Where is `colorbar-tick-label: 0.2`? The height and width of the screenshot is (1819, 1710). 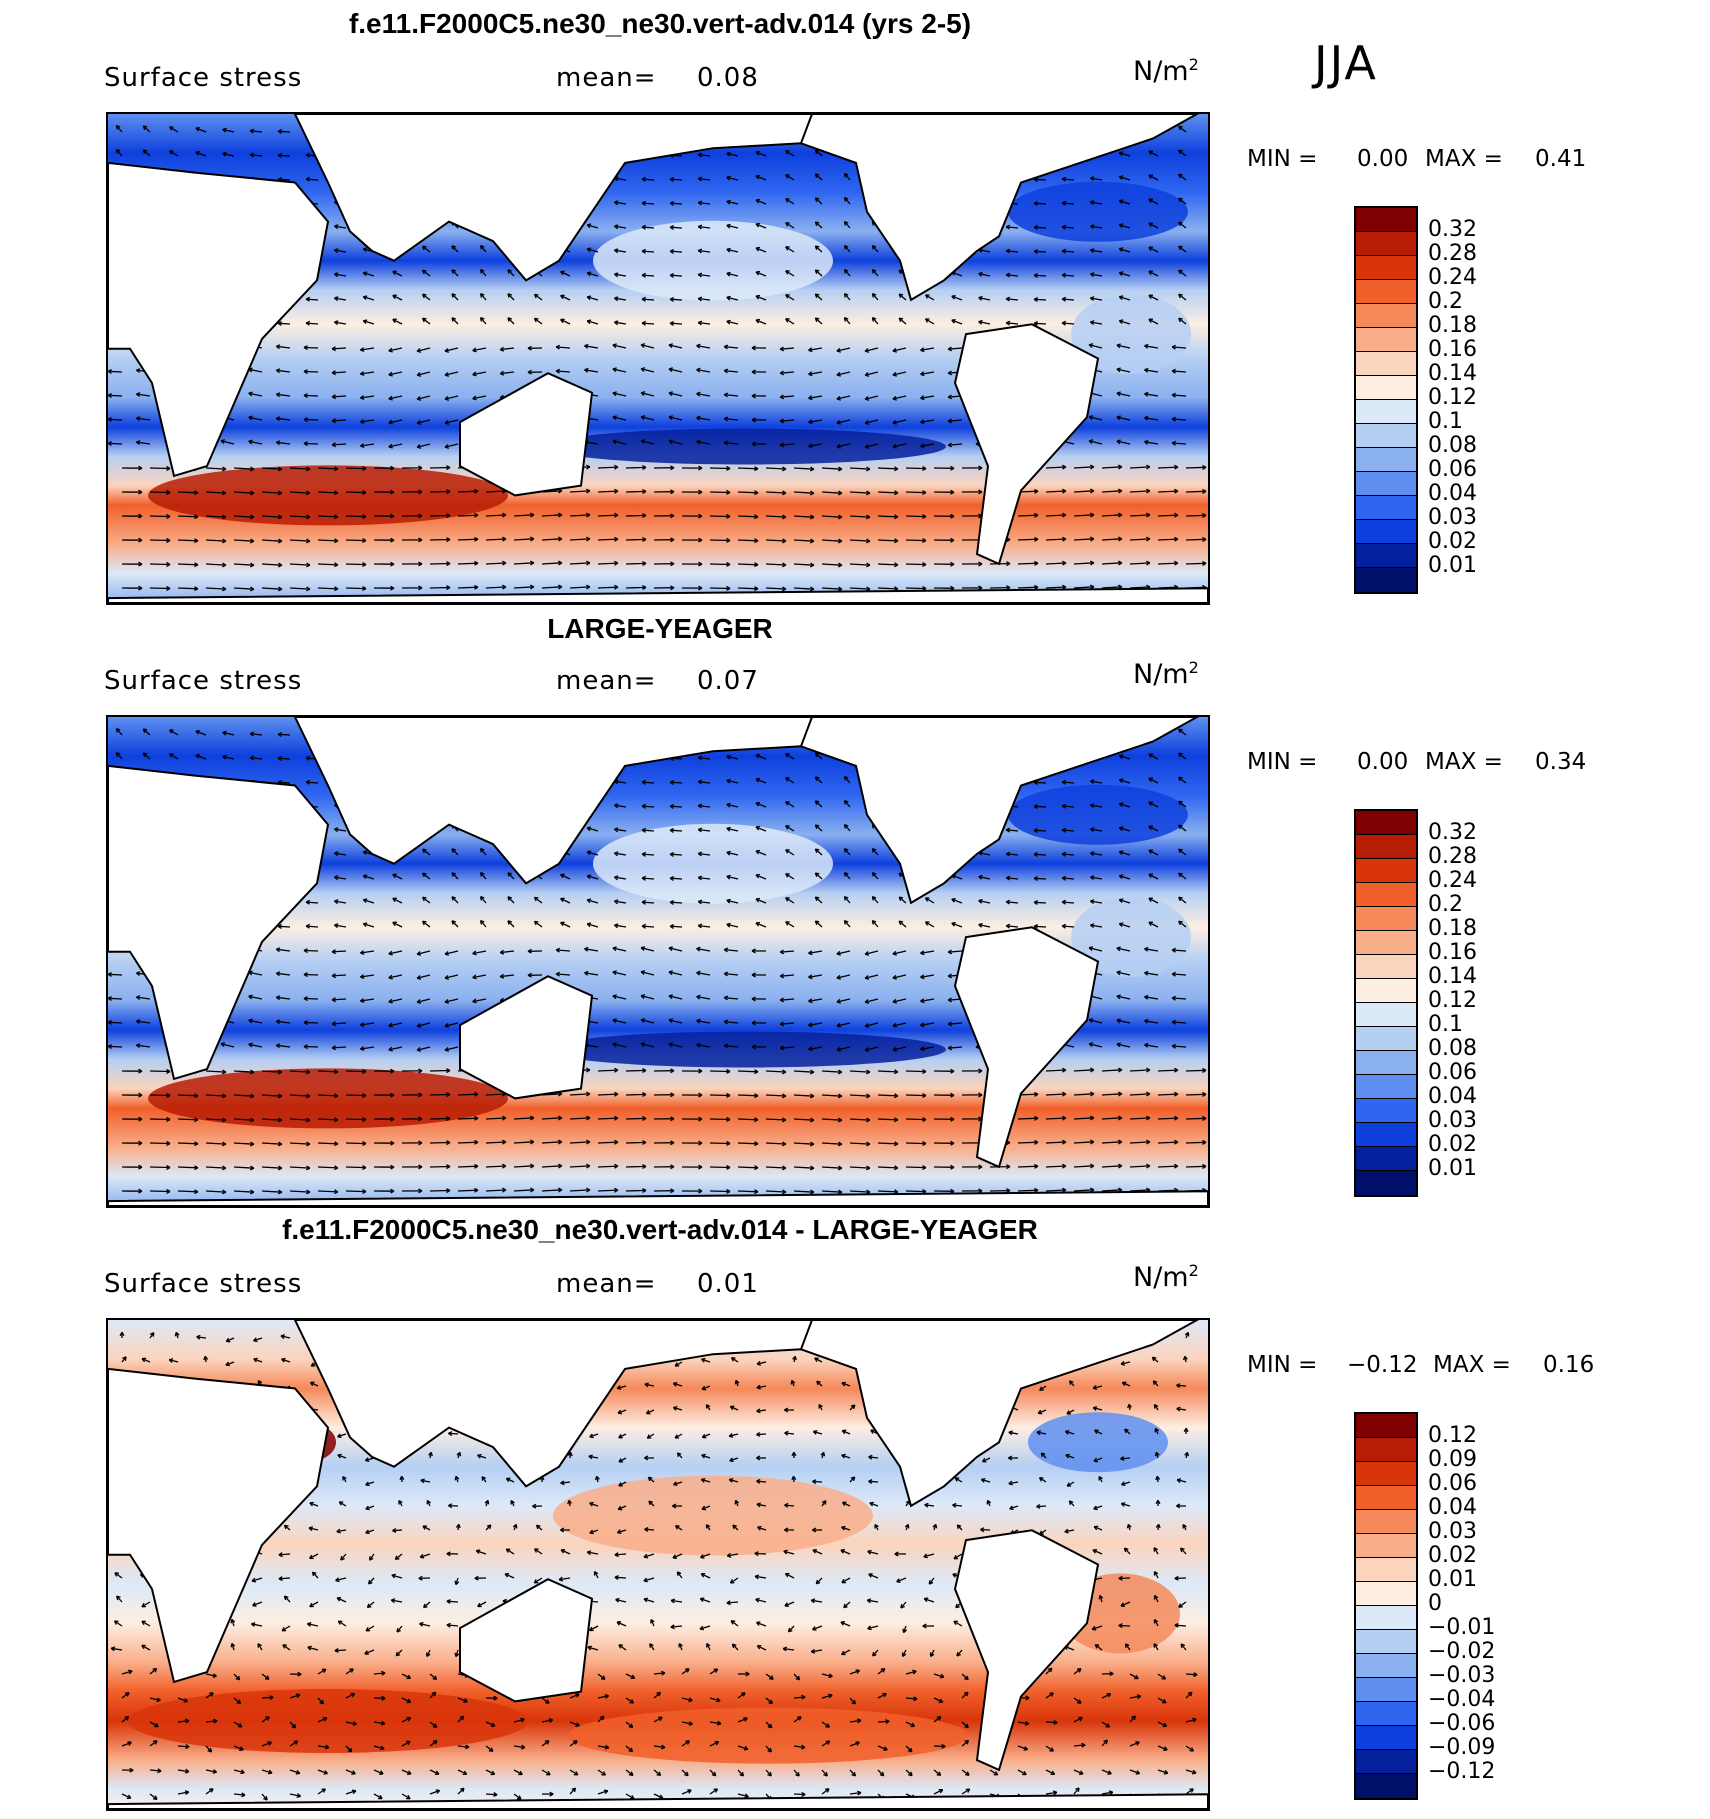
colorbar-tick-label: 0.2 is located at coordinates (1445, 904).